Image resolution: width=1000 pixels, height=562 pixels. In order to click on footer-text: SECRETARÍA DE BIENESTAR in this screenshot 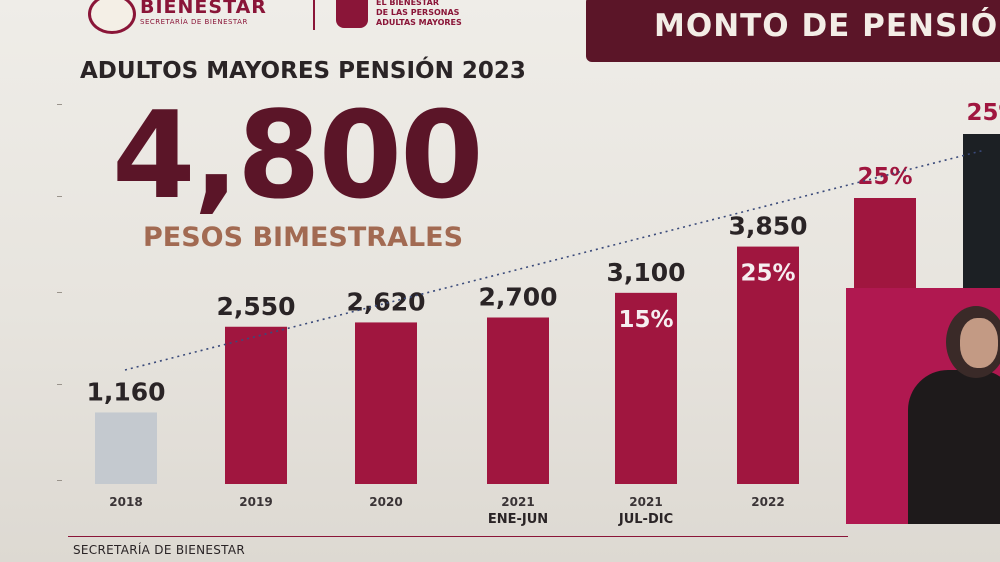, I will do `click(159, 550)`.